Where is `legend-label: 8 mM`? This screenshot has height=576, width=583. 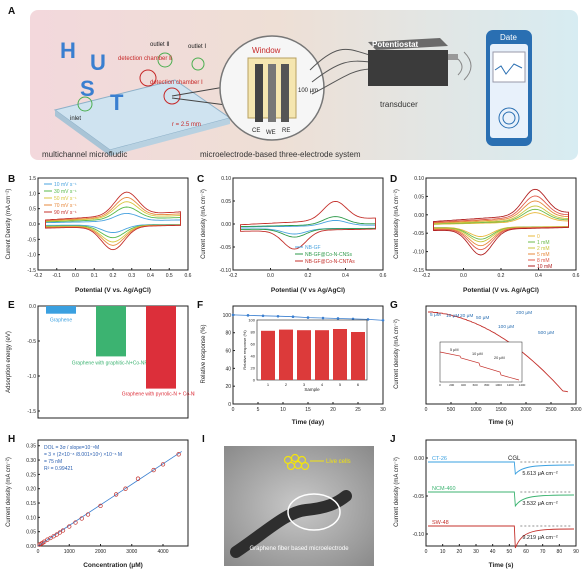 legend-label: 8 mM is located at coordinates (543, 261).